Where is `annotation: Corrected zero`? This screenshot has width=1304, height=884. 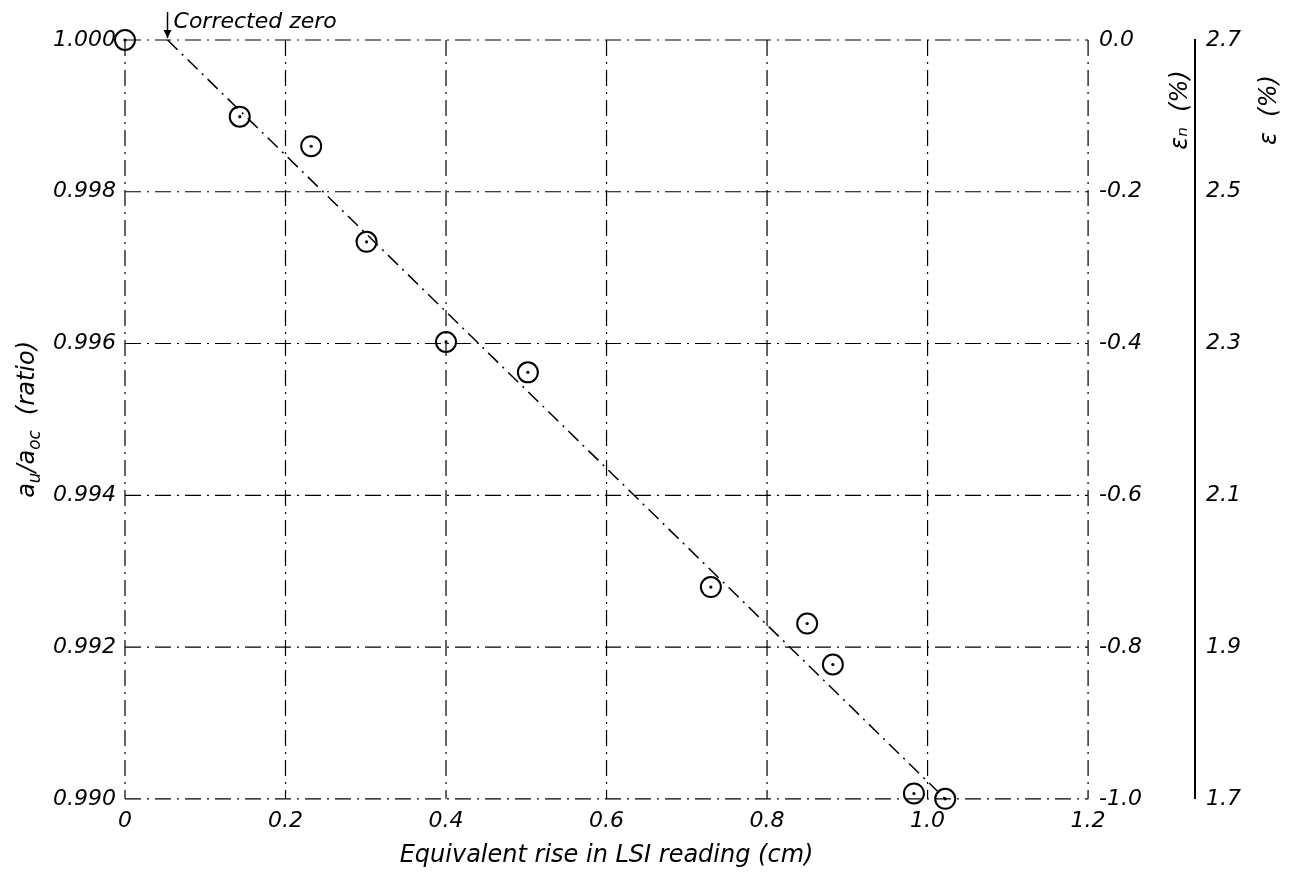 annotation: Corrected zero is located at coordinates (255, 20).